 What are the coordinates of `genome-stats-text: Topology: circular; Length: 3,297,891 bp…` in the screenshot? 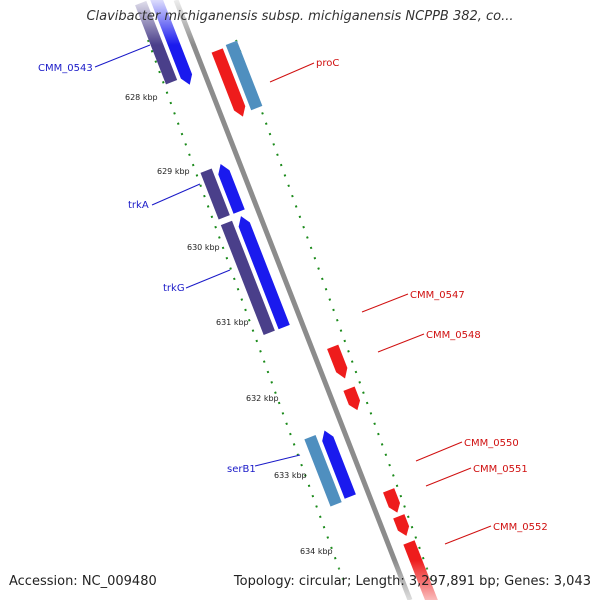 It's located at (412, 581).